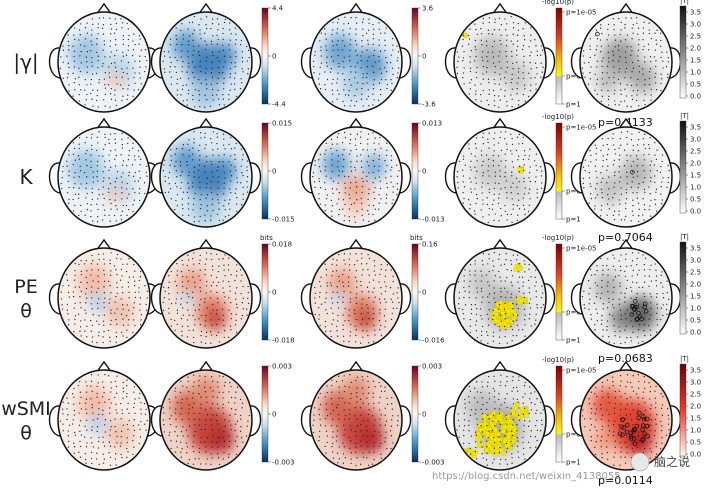  I want to click on colorbar-tick-label: 2.0, so click(695, 49).